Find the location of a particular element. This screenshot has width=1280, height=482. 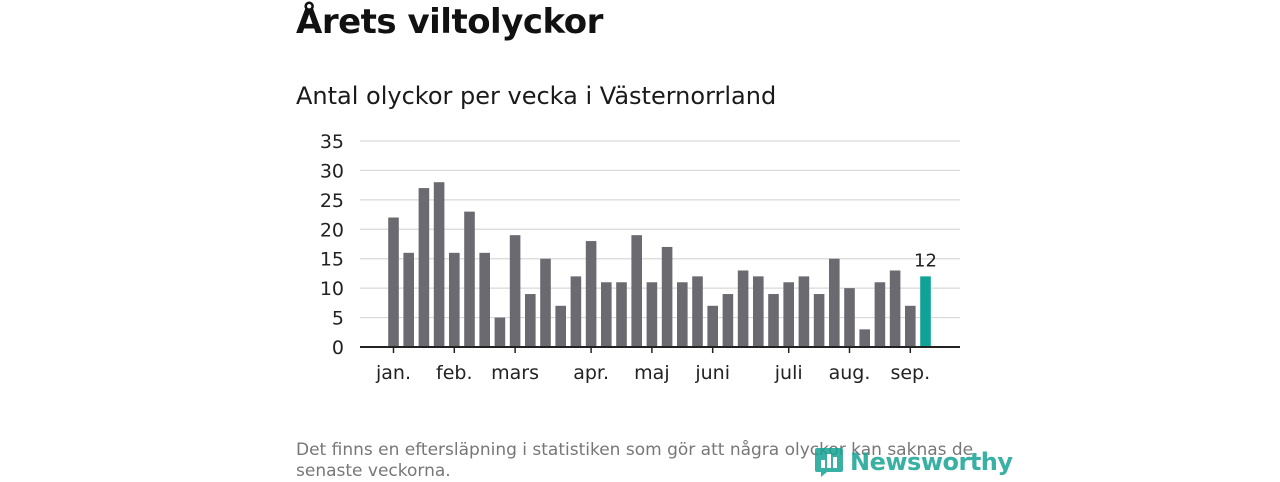

page-title: Årets viltolyckor is located at coordinates (449, 22).